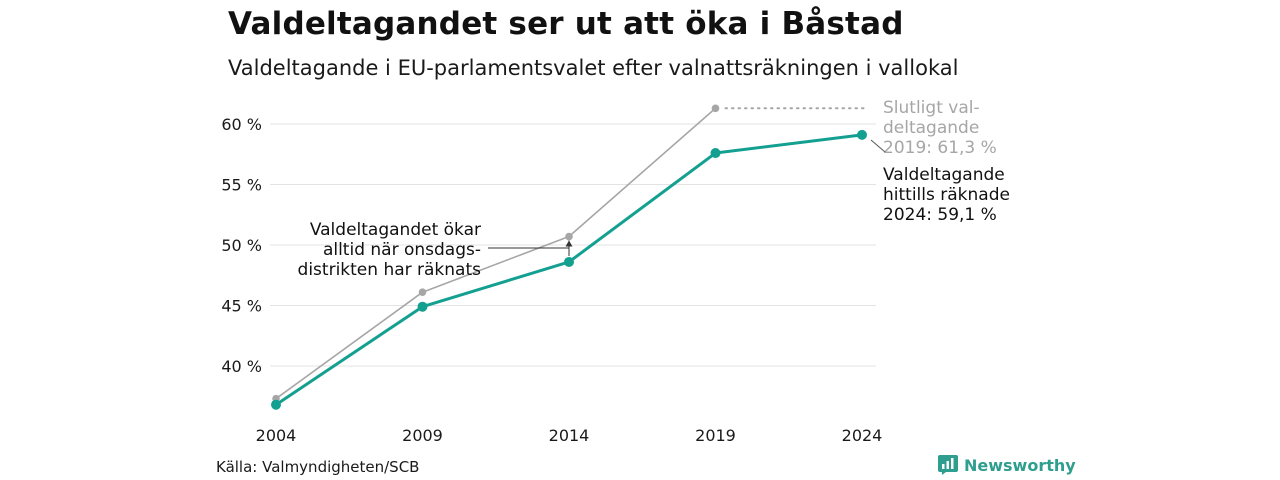 This screenshot has height=480, width=1280. I want to click on note-label: Valdeltagandet ökar, so click(395, 230).